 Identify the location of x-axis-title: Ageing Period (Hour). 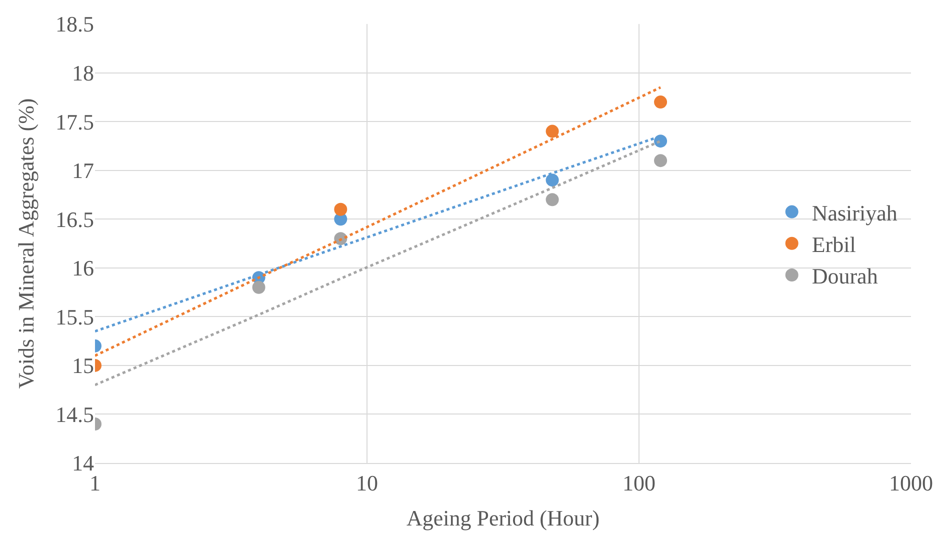
(503, 517).